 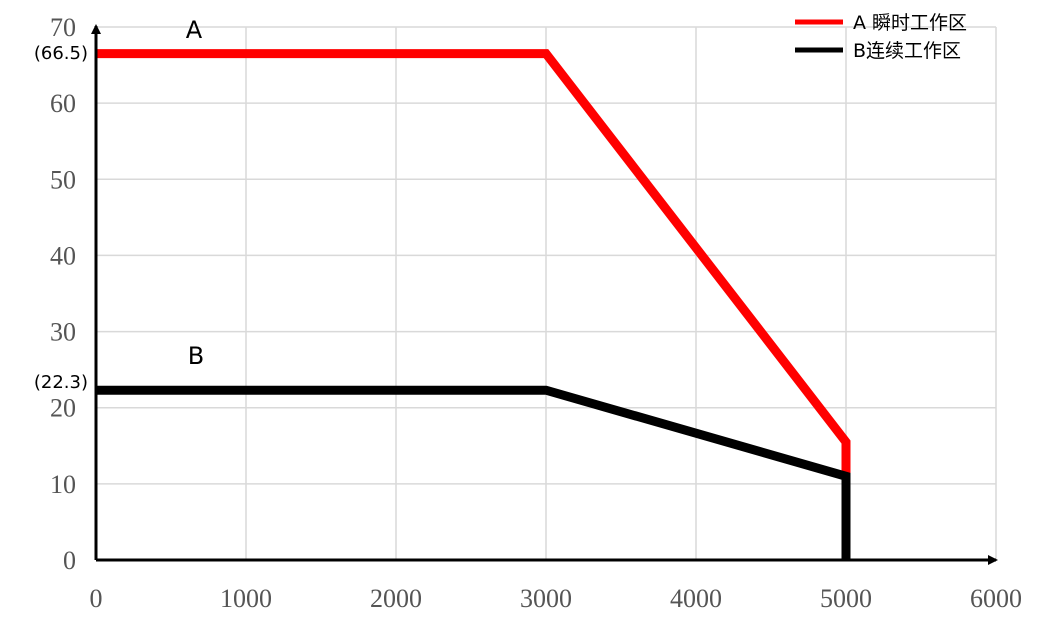 What do you see at coordinates (63, 484) in the screenshot?
I see `y-tick-label: 10` at bounding box center [63, 484].